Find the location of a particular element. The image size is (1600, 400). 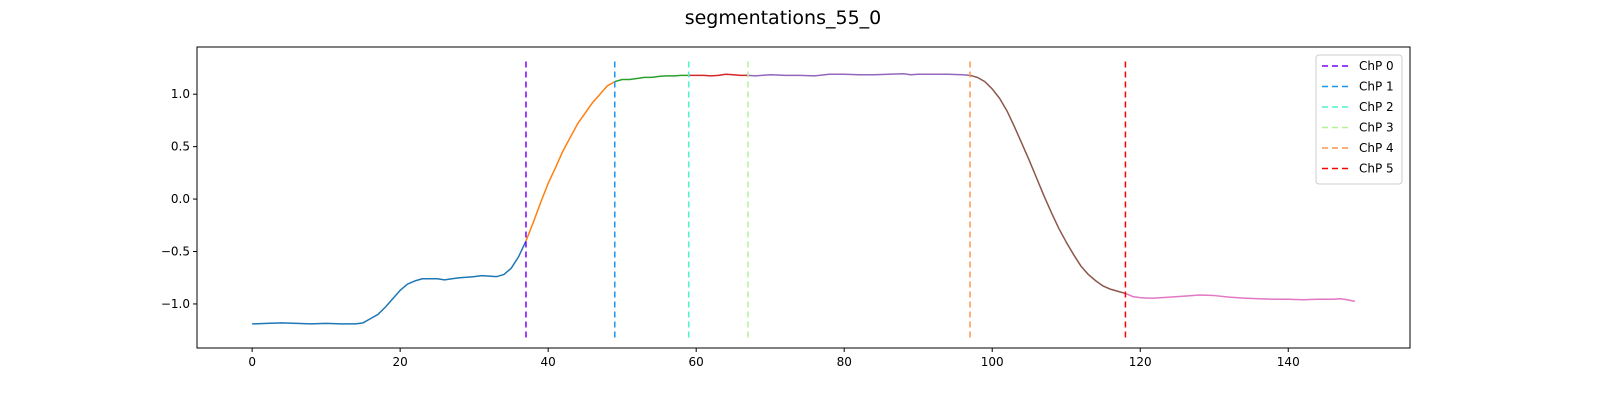

x-tick-label: 120 is located at coordinates (1140, 362).